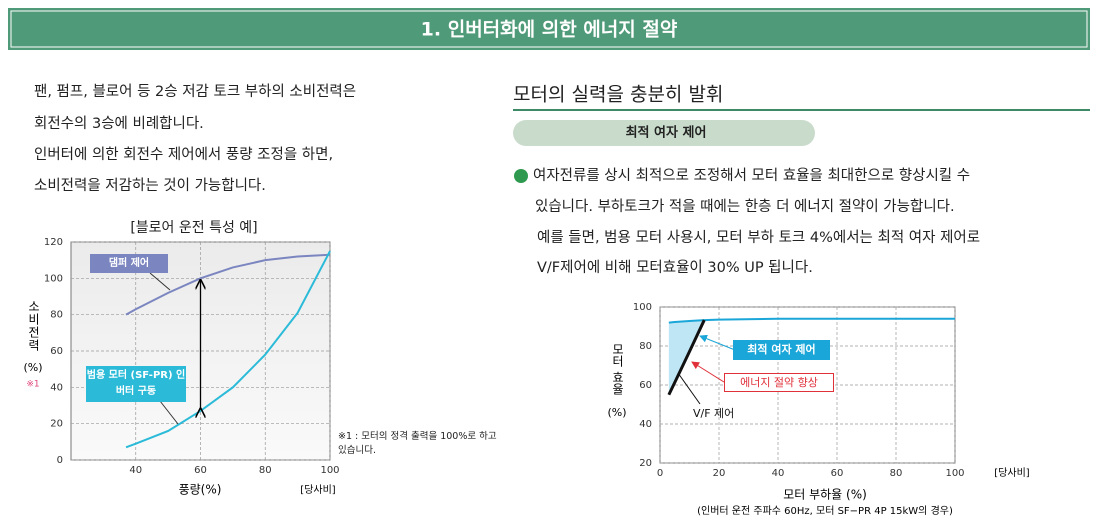 The height and width of the screenshot is (523, 1098). I want to click on header-title: 1. 인버터화에 의한 에너지 절약, so click(549, 30).